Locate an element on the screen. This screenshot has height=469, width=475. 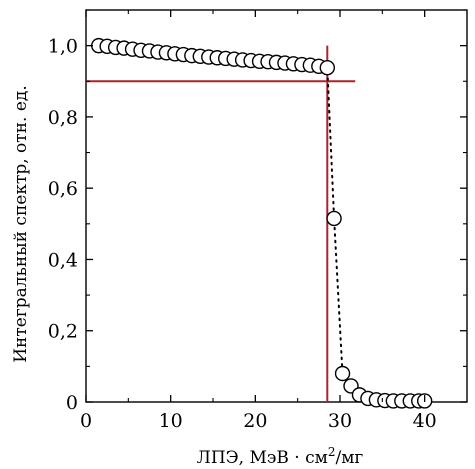
y-tick-label: 0,8 is located at coordinates (63, 118).